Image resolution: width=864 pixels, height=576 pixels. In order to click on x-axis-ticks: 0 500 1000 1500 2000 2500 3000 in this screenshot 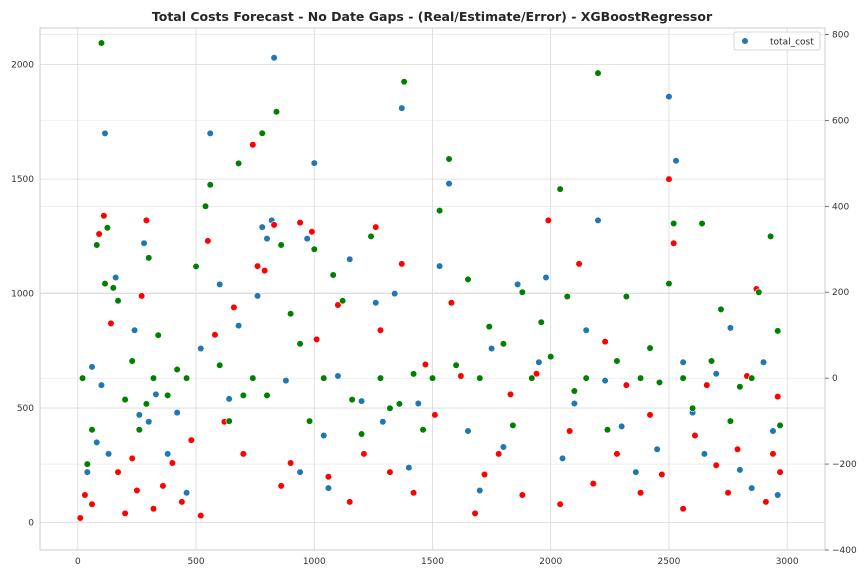, I will do `click(437, 562)`.